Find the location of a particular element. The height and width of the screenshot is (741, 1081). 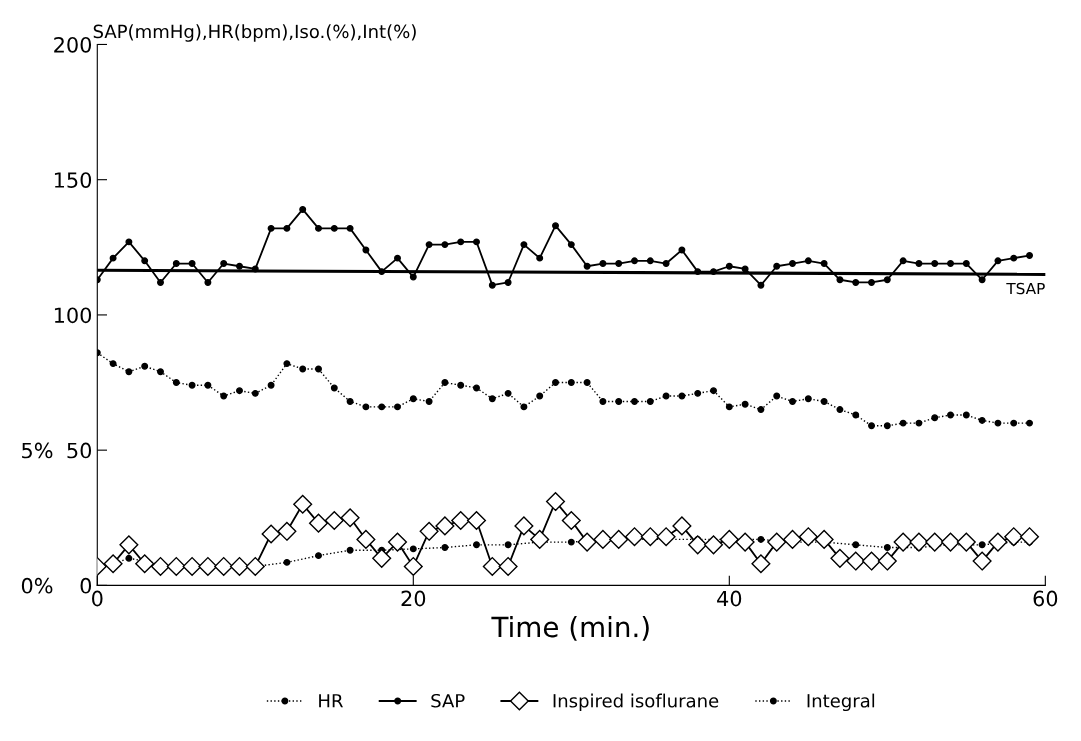

y2-tick-label: 5% is located at coordinates (37, 450).